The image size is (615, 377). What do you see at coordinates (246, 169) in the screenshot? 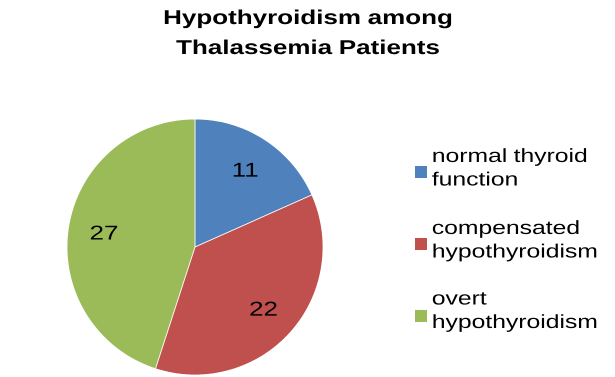
I see `data-label: 11` at bounding box center [246, 169].